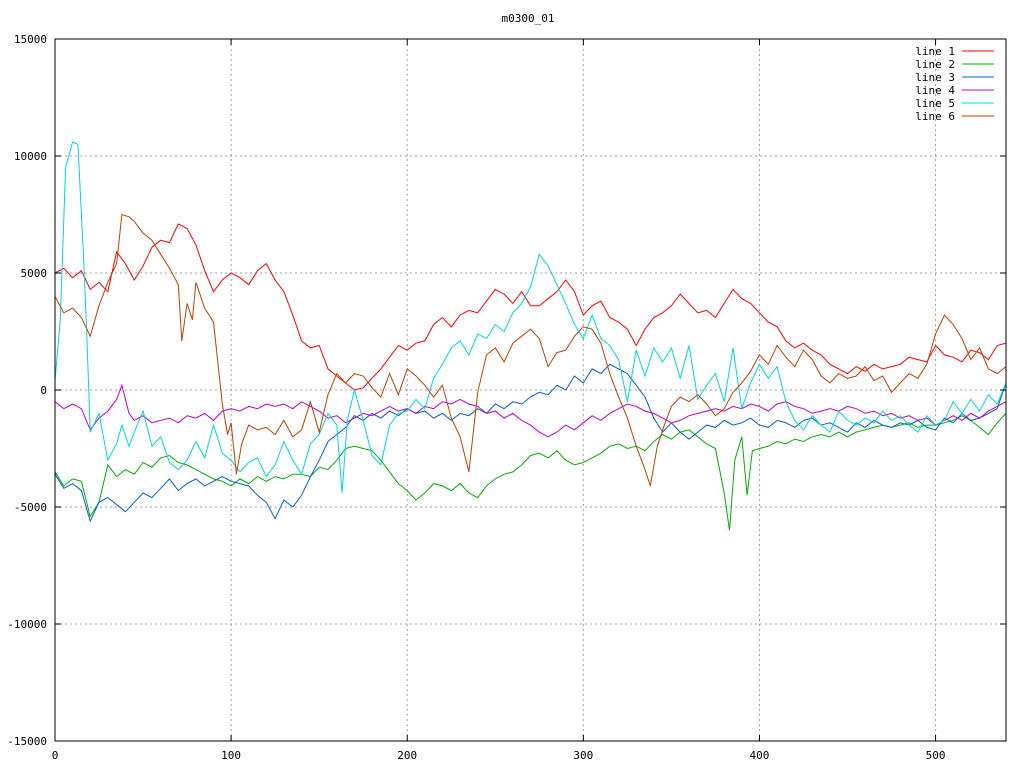 The width and height of the screenshot is (1024, 768). What do you see at coordinates (231, 755) in the screenshot?
I see `x-tick-label-100: 100` at bounding box center [231, 755].